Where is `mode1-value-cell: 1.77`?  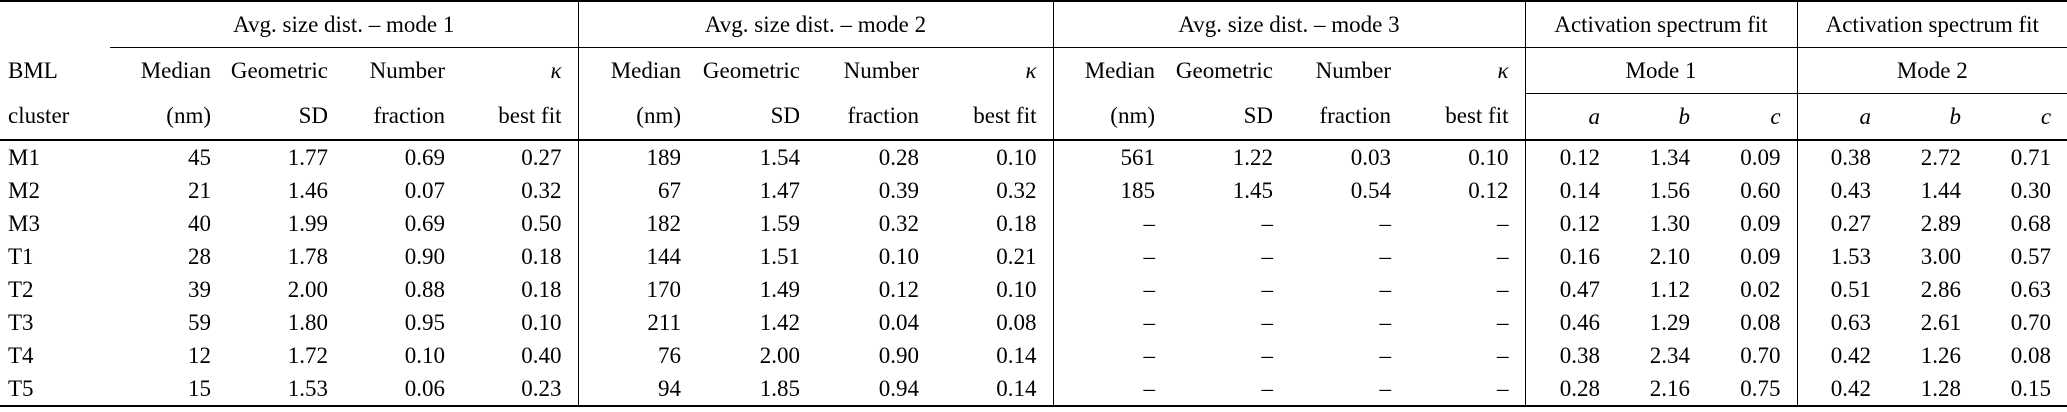 mode1-value-cell: 1.77 is located at coordinates (307, 157).